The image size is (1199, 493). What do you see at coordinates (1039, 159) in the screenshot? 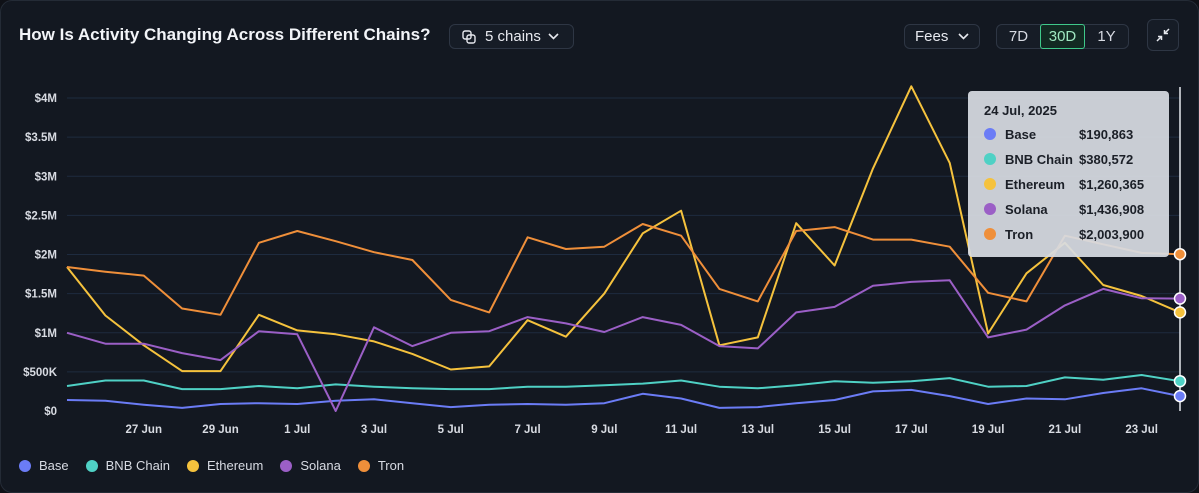
I see `tooltip-name: BNB Chain` at bounding box center [1039, 159].